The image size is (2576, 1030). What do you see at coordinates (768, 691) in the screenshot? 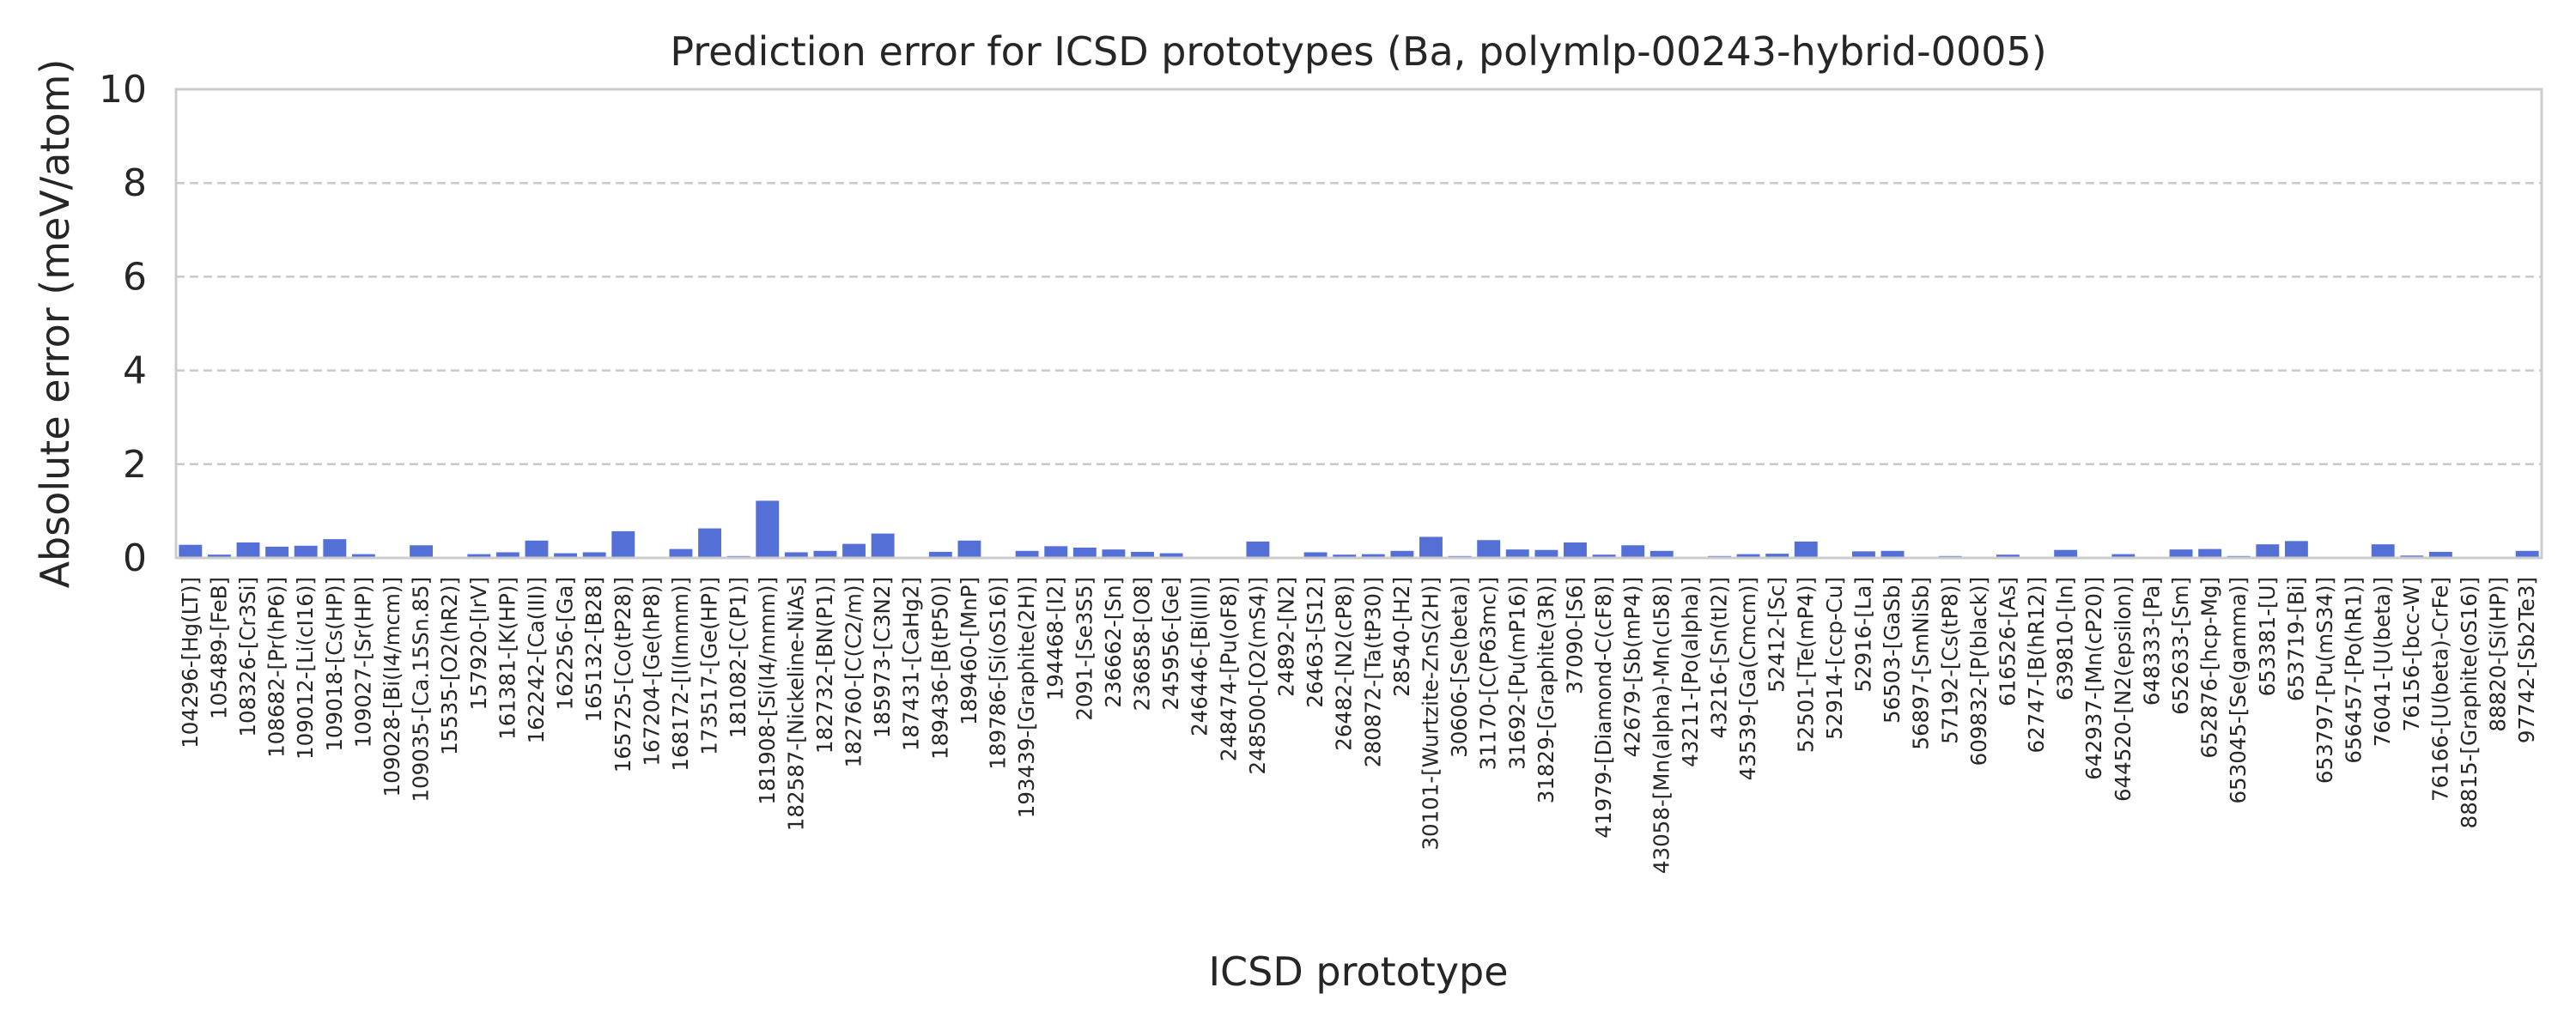
I see `x-tick-label: 181908-[Si(I4/mmm)]` at bounding box center [768, 691].